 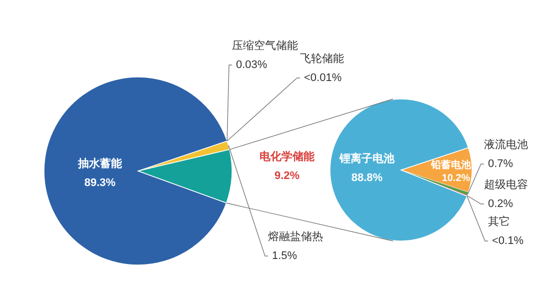 What do you see at coordinates (499, 222) in the screenshot?
I see `category-label: 其它` at bounding box center [499, 222].